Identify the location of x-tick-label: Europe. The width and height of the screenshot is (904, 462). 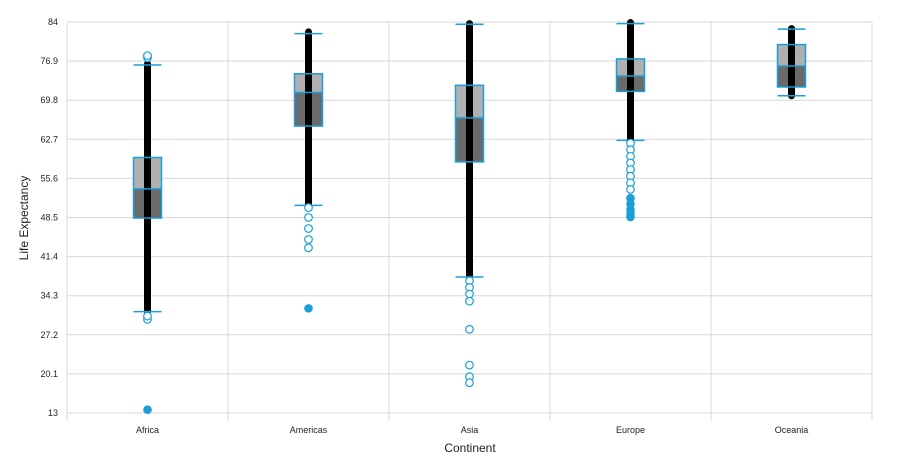
(630, 430).